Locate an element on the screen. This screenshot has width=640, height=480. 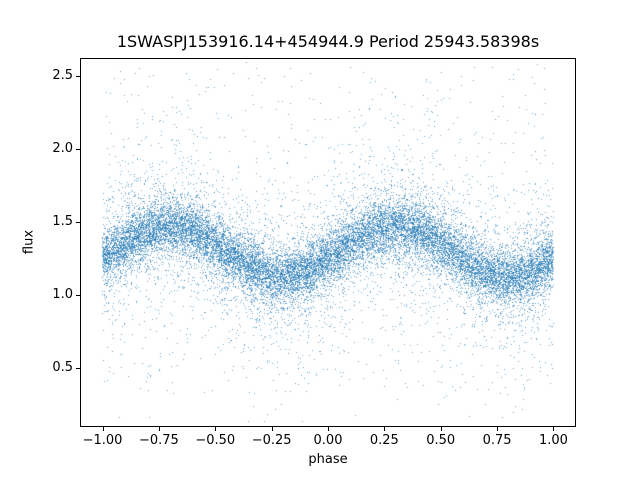
y-tick-label: 2.0 is located at coordinates (62, 148).